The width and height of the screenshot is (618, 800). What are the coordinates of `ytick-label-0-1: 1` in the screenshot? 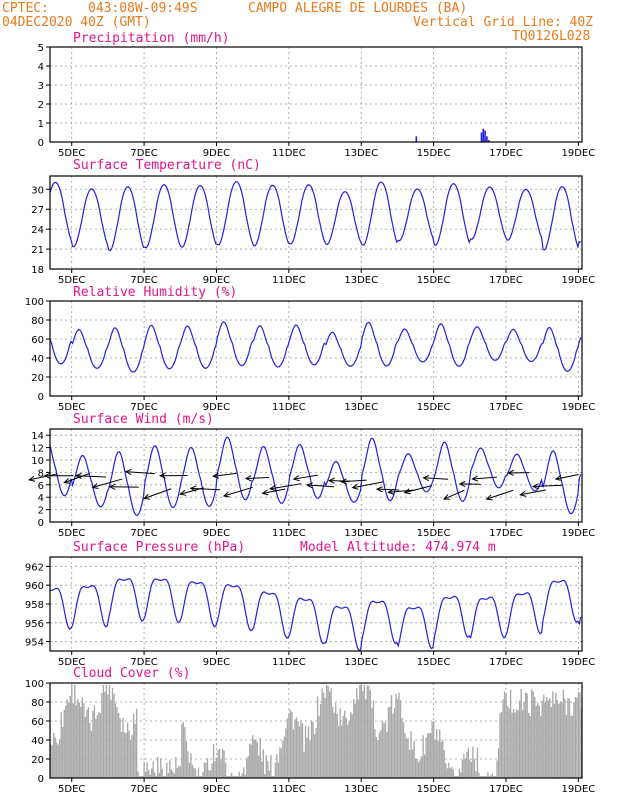 It's located at (41, 124).